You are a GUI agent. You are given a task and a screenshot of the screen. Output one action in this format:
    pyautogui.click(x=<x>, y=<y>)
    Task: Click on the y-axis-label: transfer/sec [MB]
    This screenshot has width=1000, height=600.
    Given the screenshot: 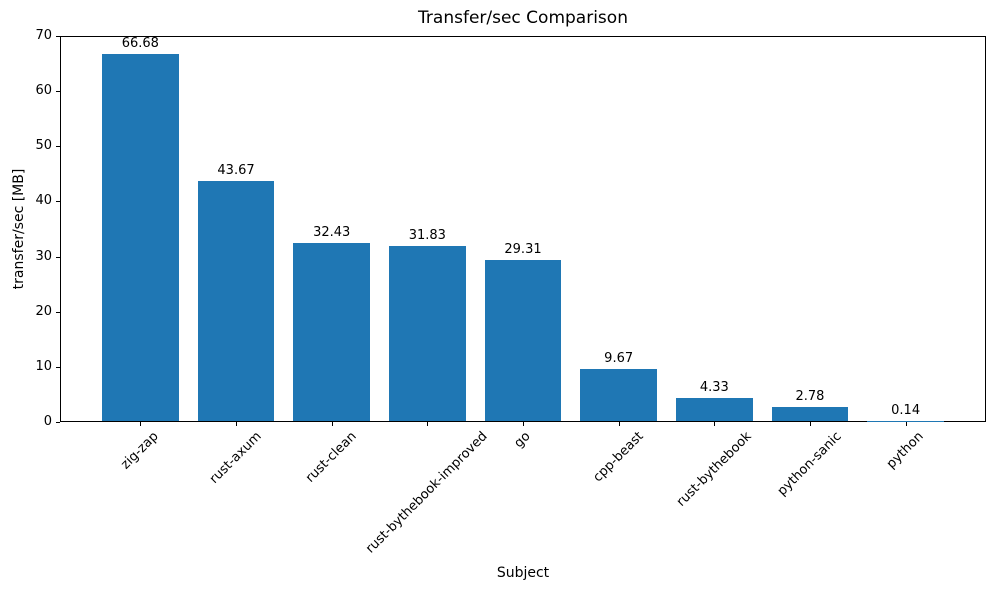 What is the action you would take?
    pyautogui.click(x=19, y=229)
    